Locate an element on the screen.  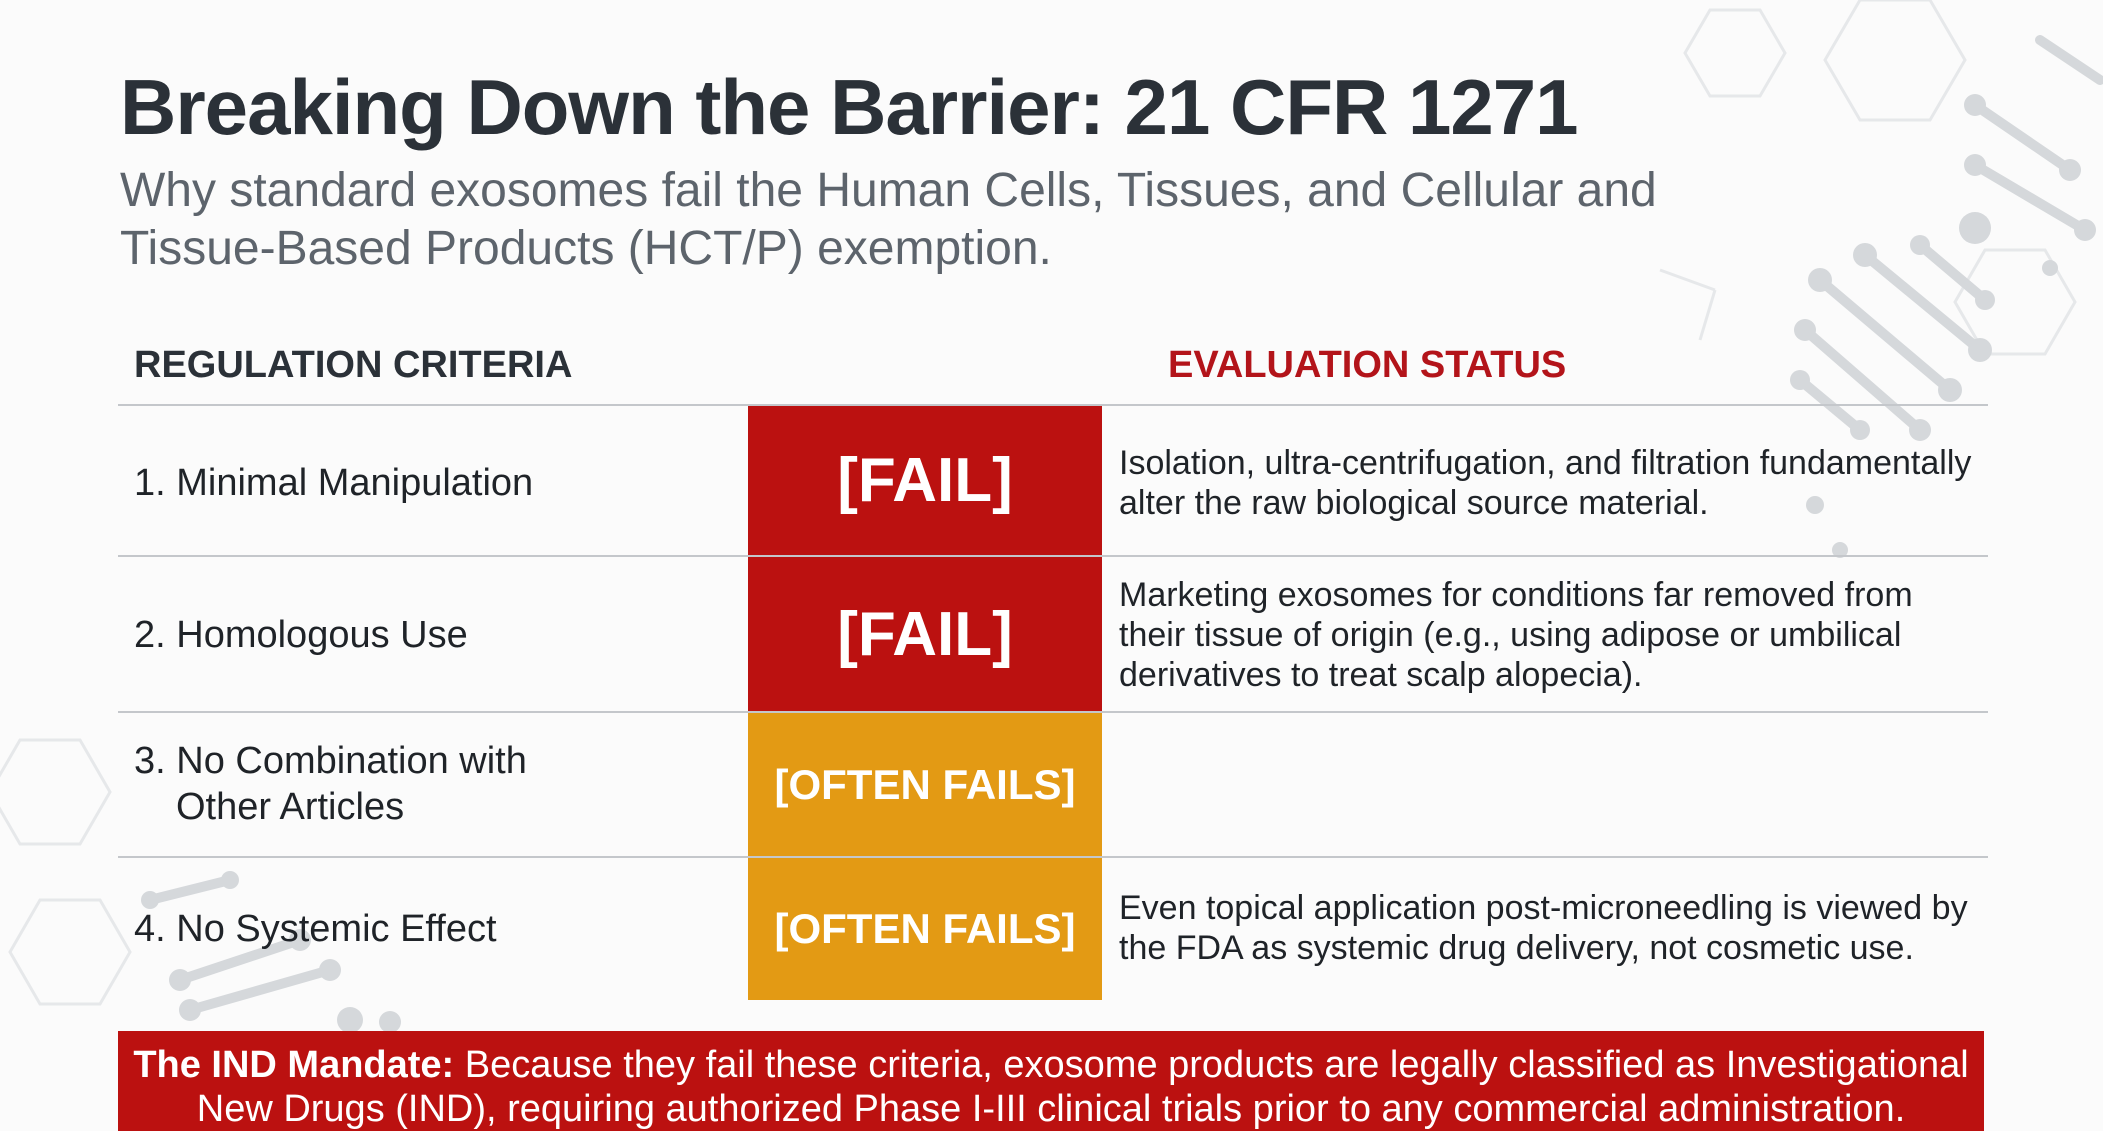
criterion-minimal-manipulation: 1. Minimal Manipulation is located at coordinates (334, 483).